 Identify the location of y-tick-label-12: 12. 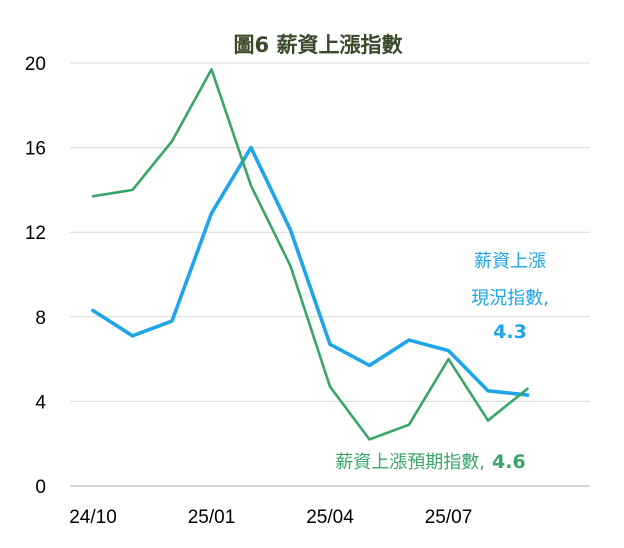
(35, 233).